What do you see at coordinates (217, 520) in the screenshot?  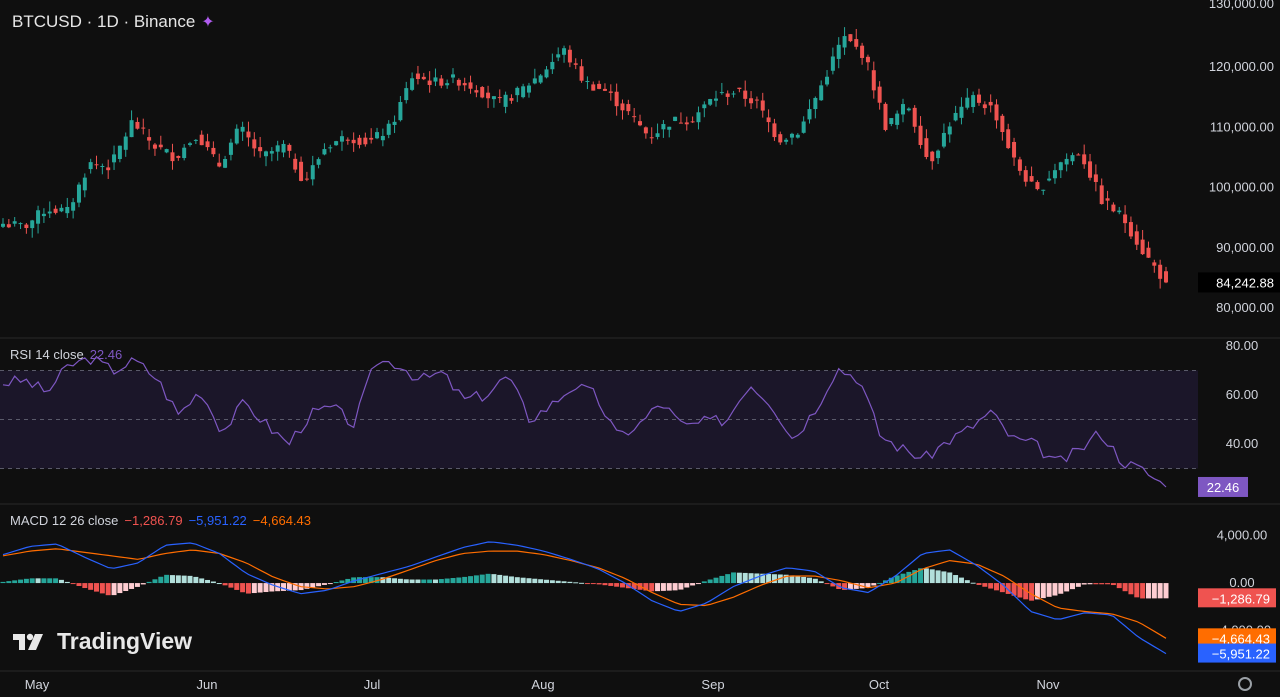 I see `macd-line-value: −5,951.22` at bounding box center [217, 520].